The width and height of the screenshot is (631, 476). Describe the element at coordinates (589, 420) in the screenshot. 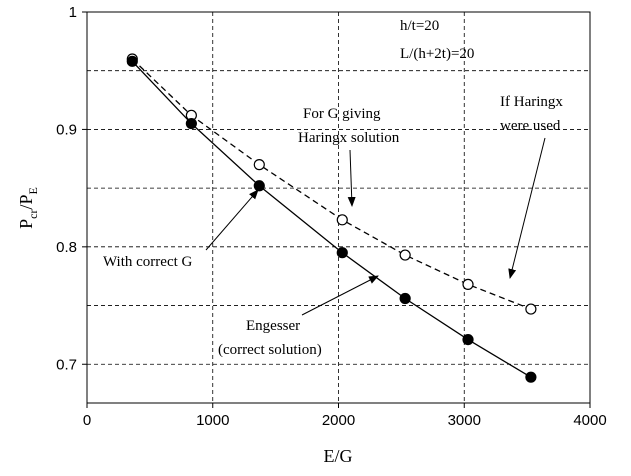

I see `x-tick-label: 4000` at that location.